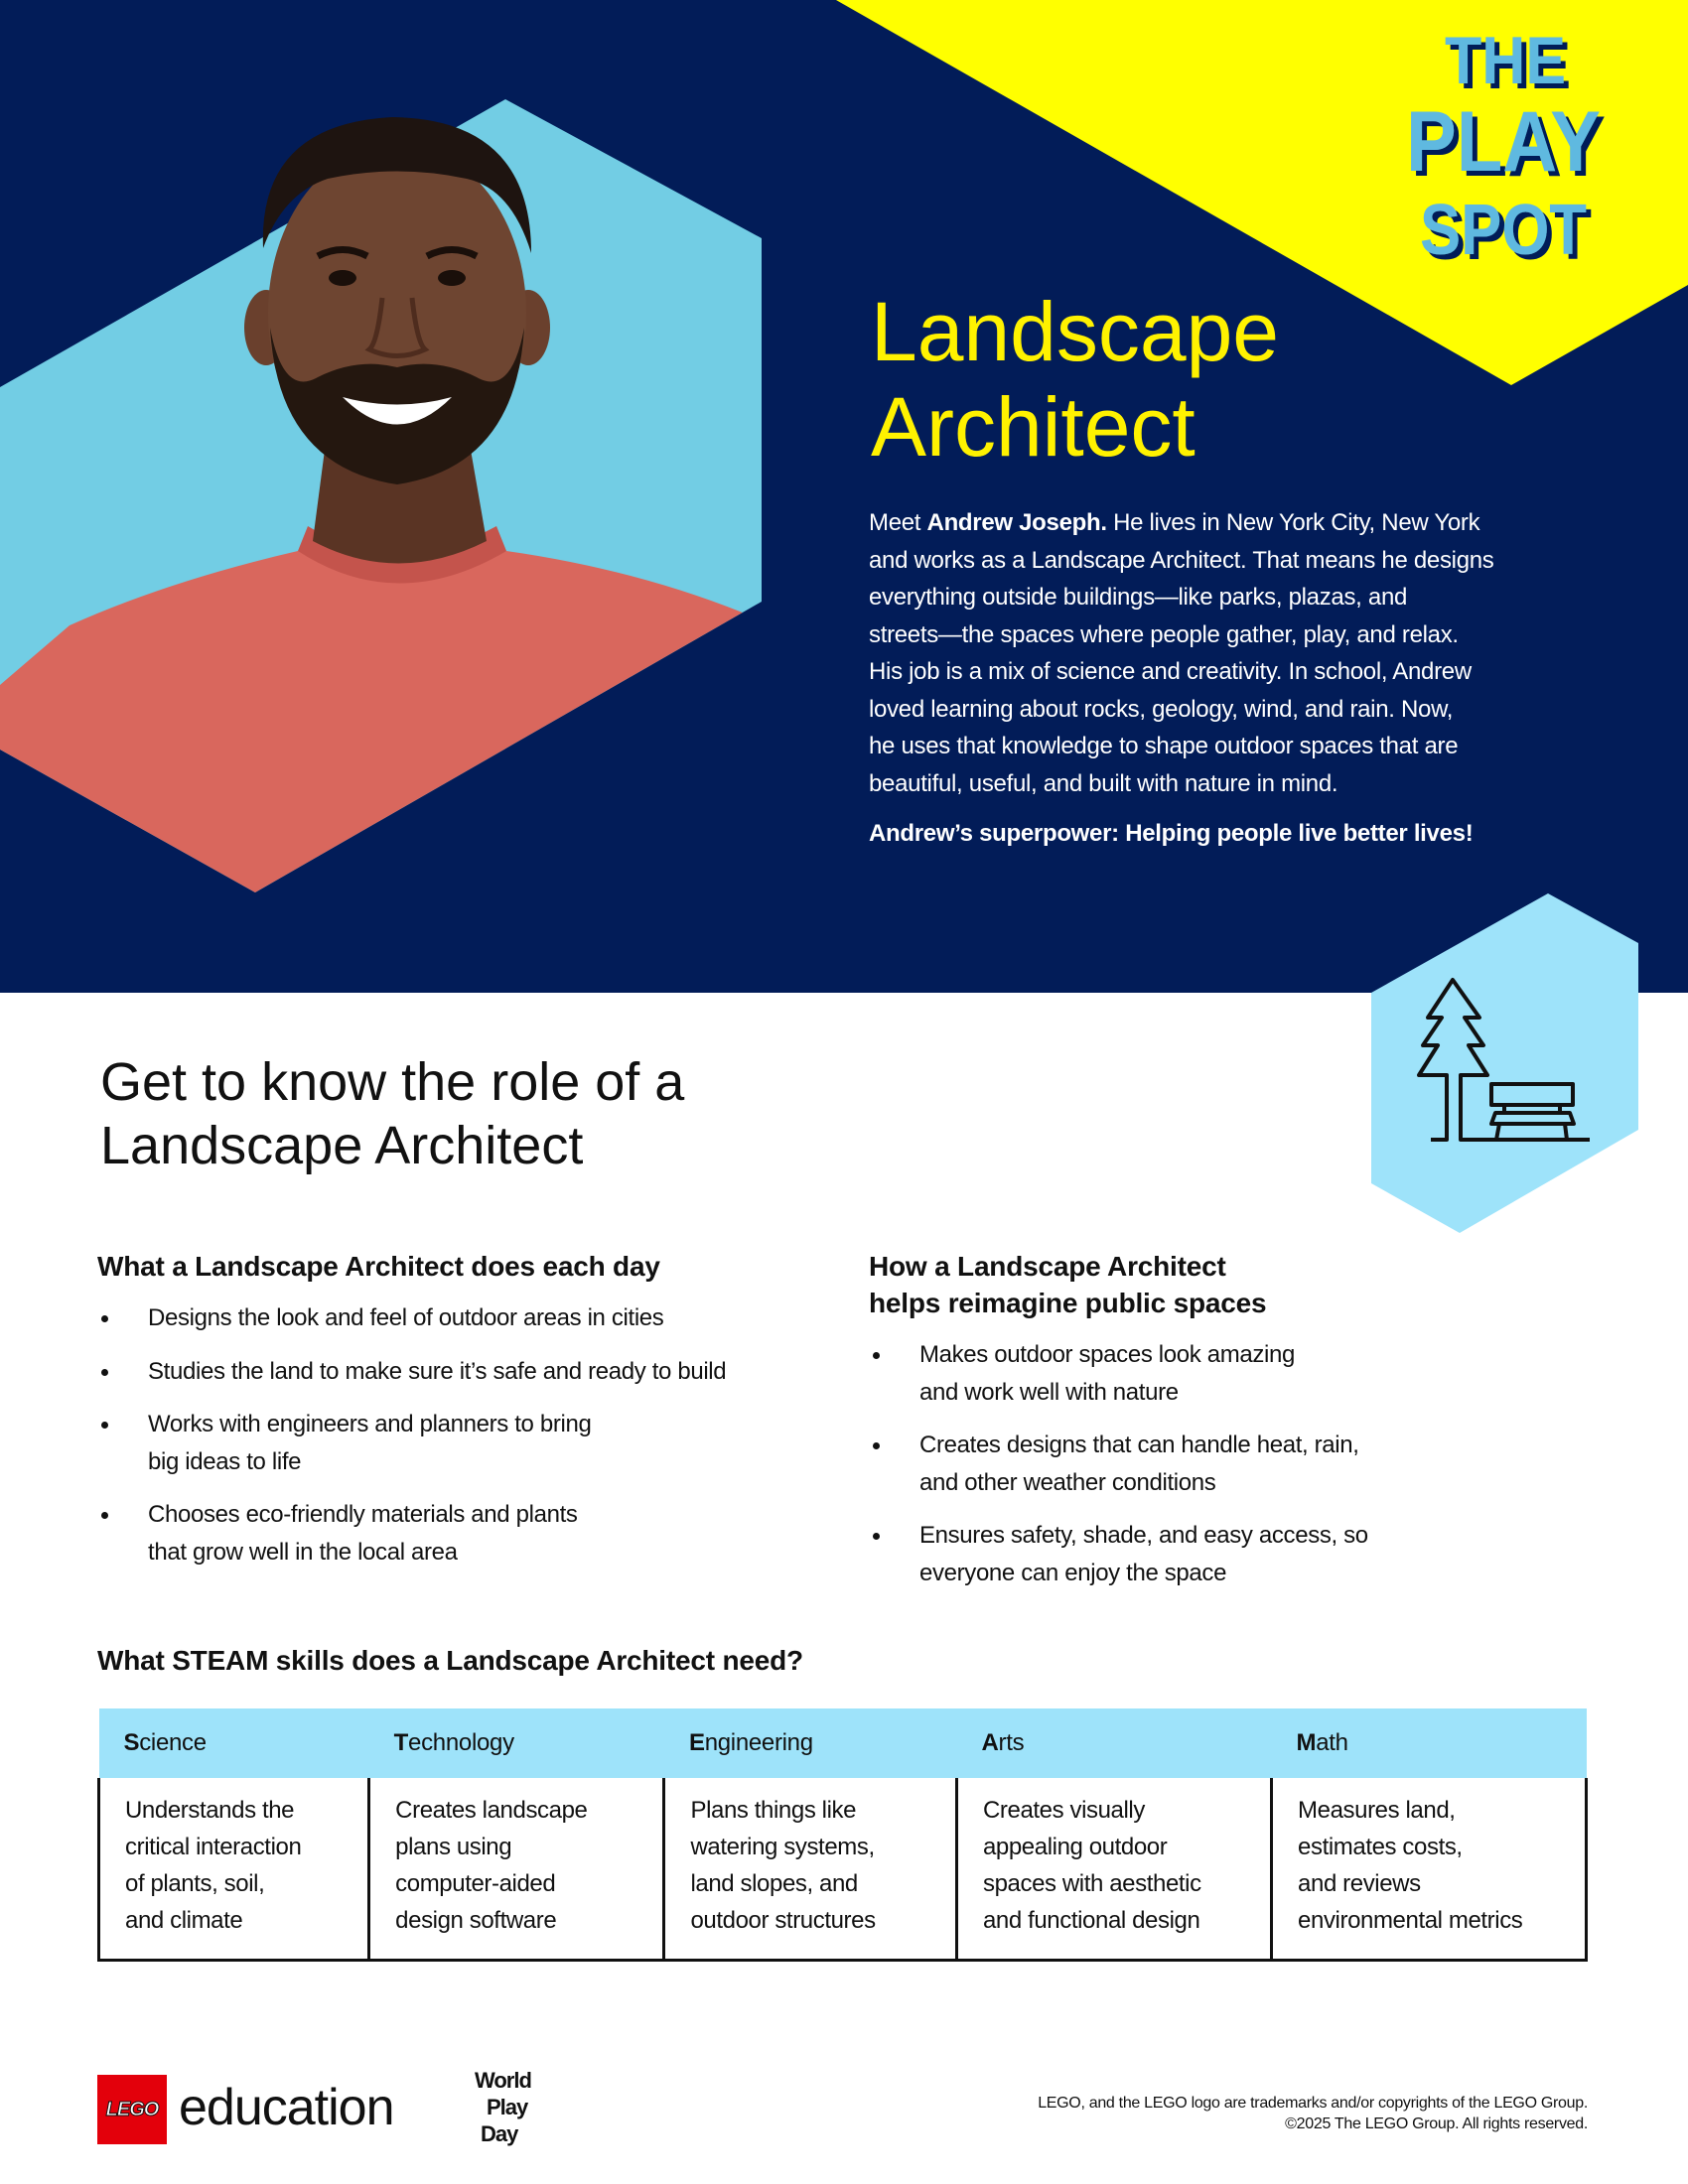 Image resolution: width=1688 pixels, height=2184 pixels. Describe the element at coordinates (378, 1266) in the screenshot. I see `daily-tasks-heading: What a Landscape Architect does each day` at that location.